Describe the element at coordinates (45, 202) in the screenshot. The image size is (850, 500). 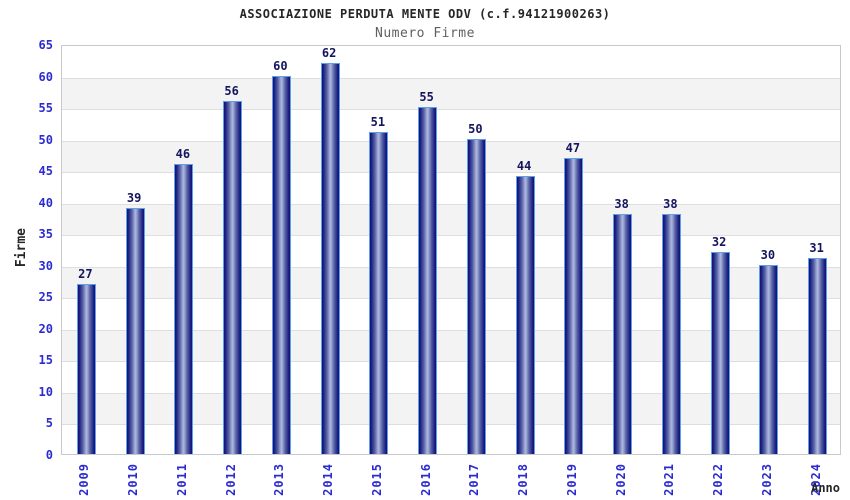
I see `y-tick-label: 40` at that location.